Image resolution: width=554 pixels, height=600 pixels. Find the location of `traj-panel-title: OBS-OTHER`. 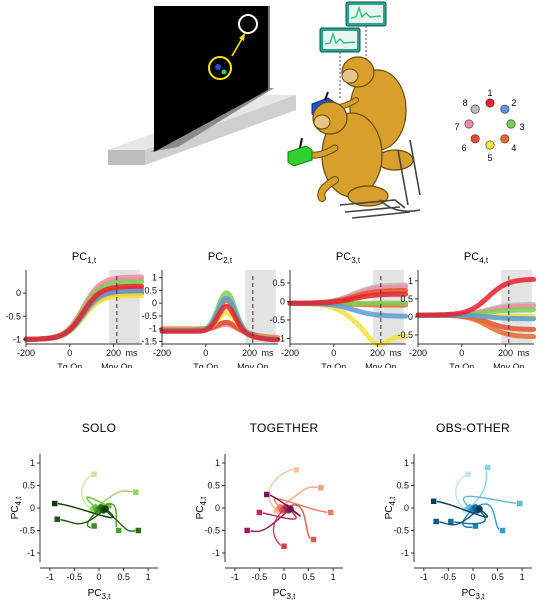

traj-panel-title: OBS-OTHER is located at coordinates (473, 428).